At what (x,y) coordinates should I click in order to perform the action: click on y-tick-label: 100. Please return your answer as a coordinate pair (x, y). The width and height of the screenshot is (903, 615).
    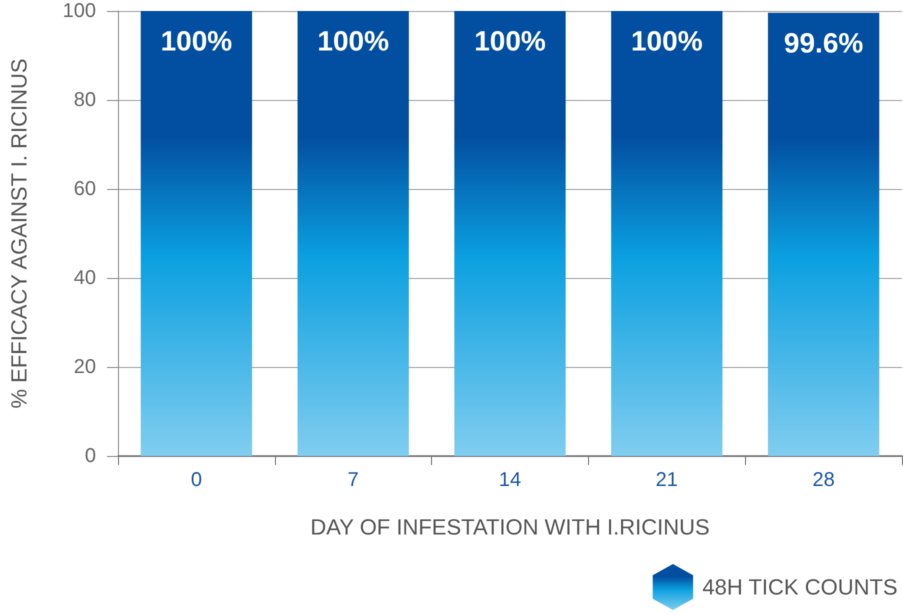
    Looking at the image, I should click on (79, 11).